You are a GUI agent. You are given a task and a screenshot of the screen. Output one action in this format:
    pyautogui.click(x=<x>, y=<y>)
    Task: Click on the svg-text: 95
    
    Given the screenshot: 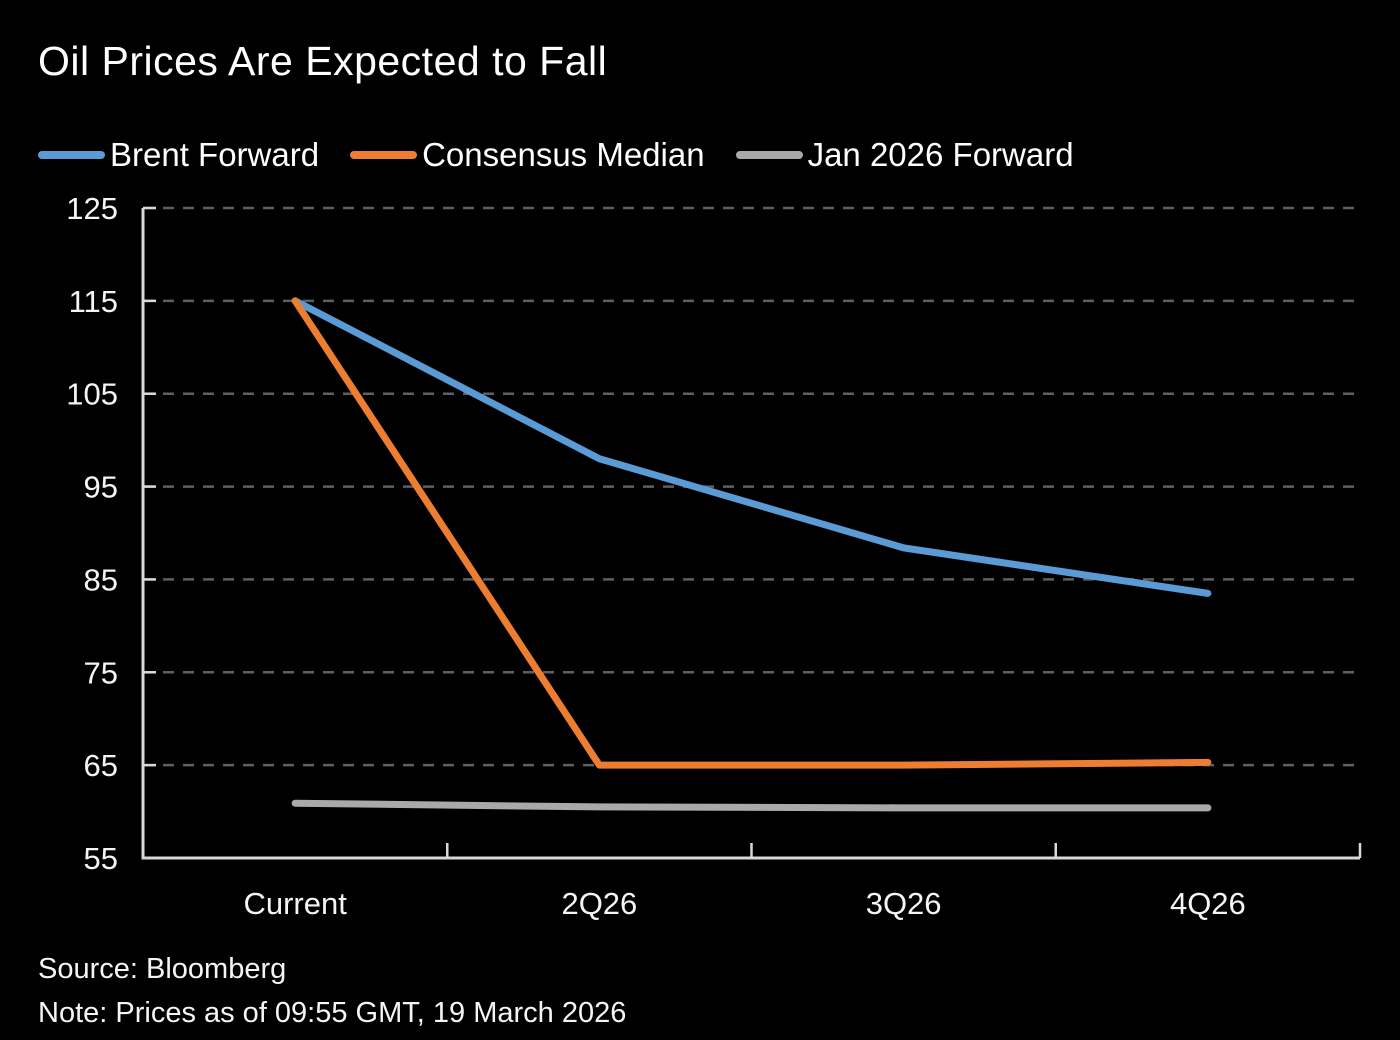 What is the action you would take?
    pyautogui.click(x=101, y=487)
    